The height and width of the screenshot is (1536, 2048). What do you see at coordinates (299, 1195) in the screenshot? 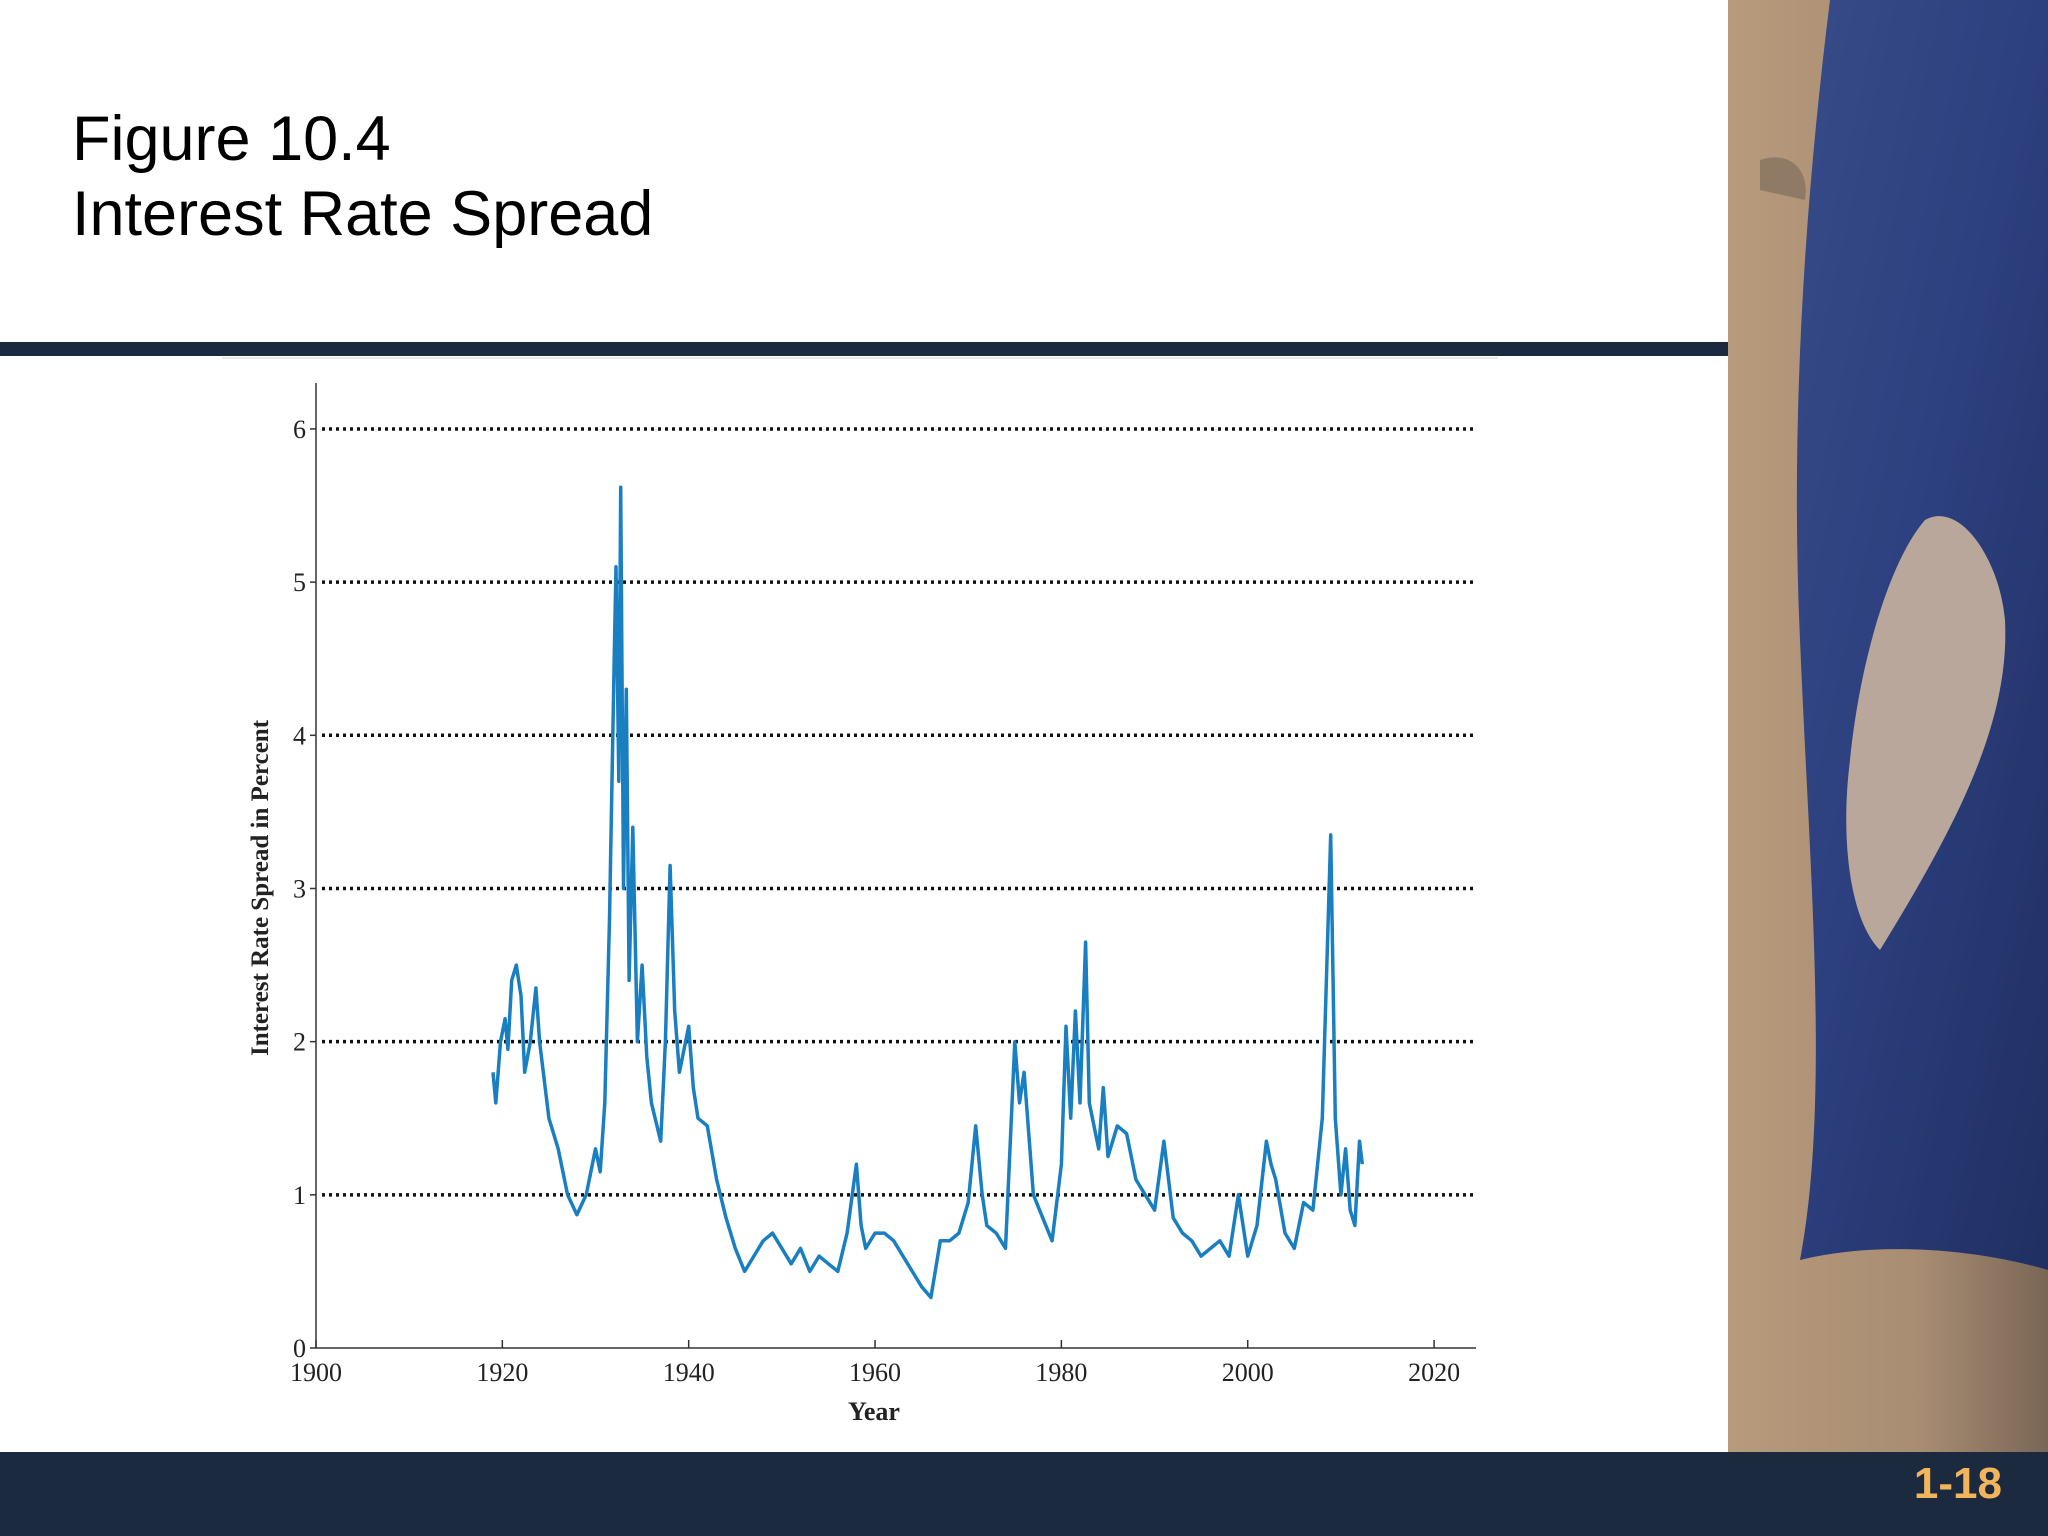
I see `y-tick-label: 1` at bounding box center [299, 1195].